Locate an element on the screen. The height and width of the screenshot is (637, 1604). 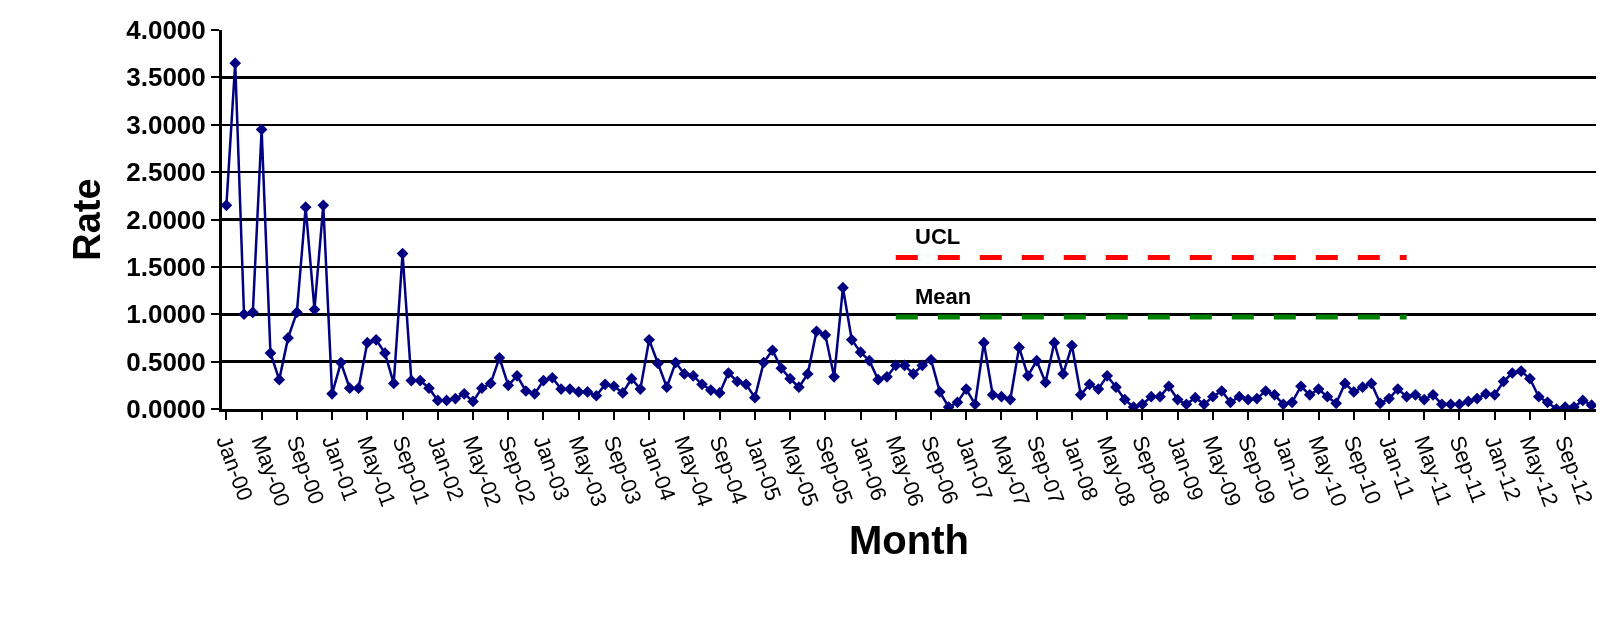
y-tick-label: 3.0000 is located at coordinates (166, 124).